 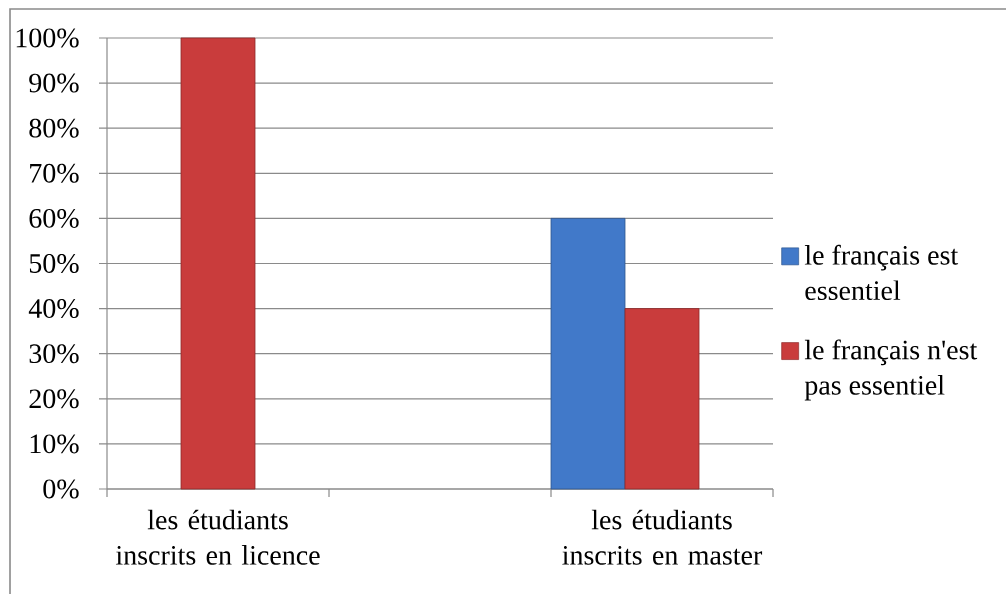 What do you see at coordinates (881, 272) in the screenshot?
I see `legend-label: le français est essentiel` at bounding box center [881, 272].